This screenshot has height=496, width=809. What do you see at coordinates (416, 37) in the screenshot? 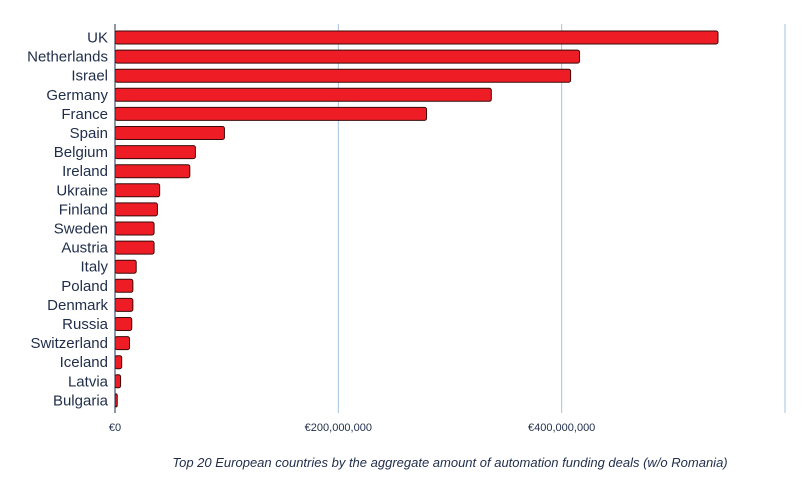
I see `bar-uk` at bounding box center [416, 37].